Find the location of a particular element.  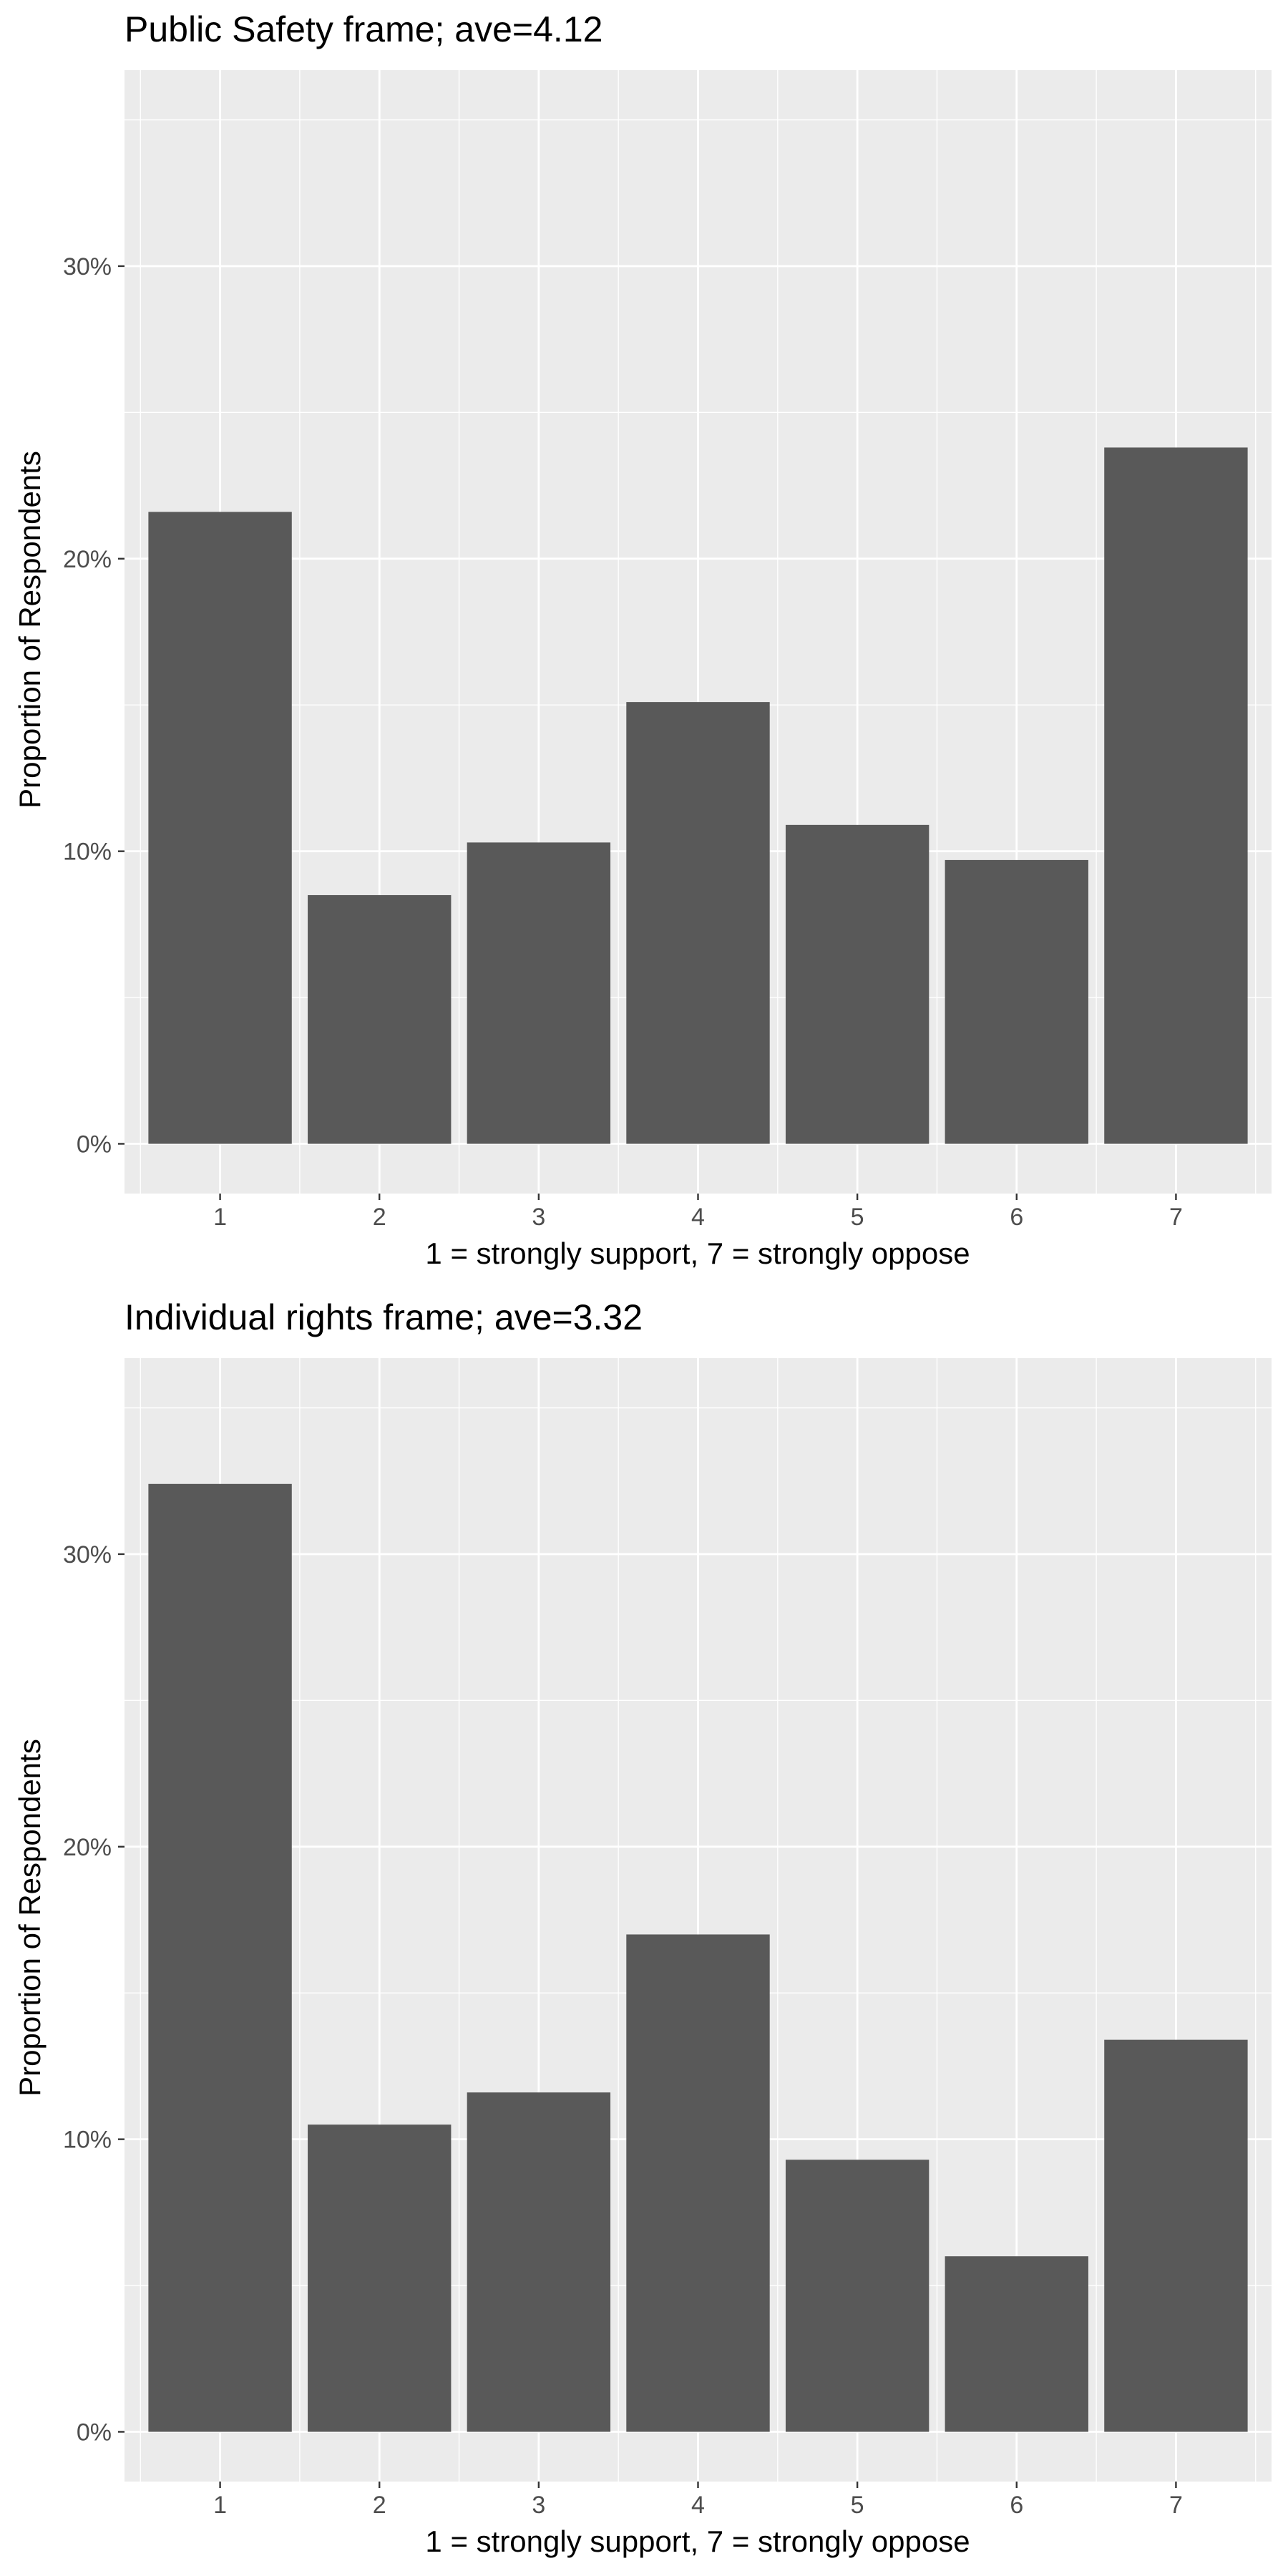

chart-title: Individual rights frame; ave=3.32 is located at coordinates (384, 1317).